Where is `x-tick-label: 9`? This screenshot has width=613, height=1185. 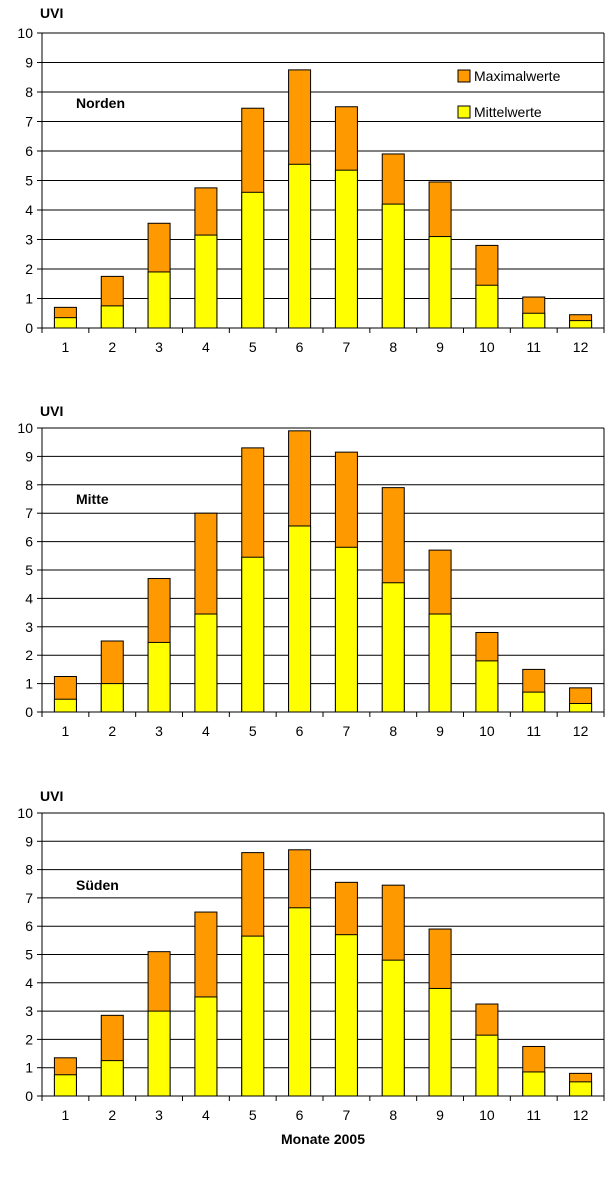
x-tick-label: 9 is located at coordinates (440, 347).